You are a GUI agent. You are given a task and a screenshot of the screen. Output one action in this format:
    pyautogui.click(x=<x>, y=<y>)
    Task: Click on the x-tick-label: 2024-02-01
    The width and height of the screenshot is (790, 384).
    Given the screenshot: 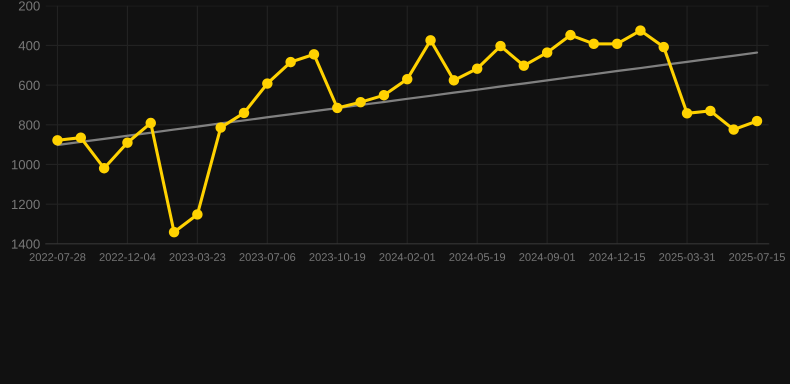 What is the action you would take?
    pyautogui.click(x=407, y=257)
    